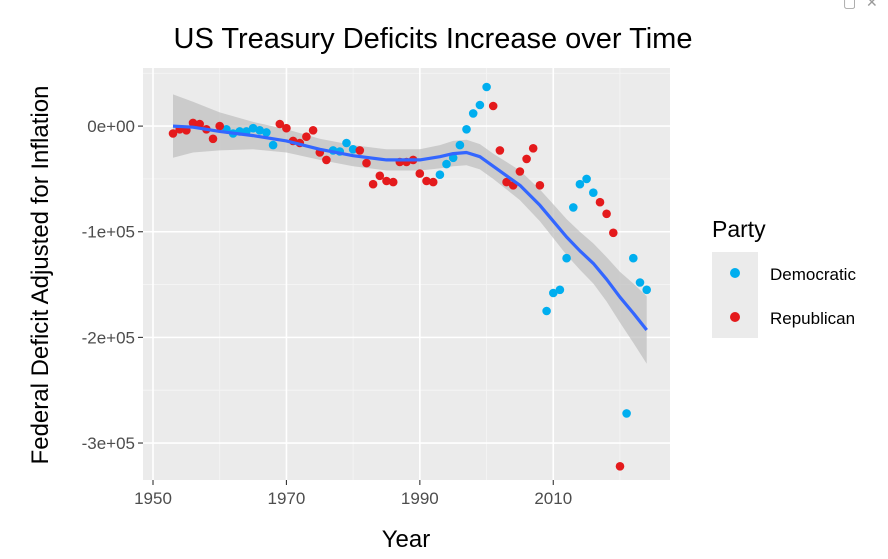  I want to click on legend-label-democratic: Democratic, so click(813, 274).